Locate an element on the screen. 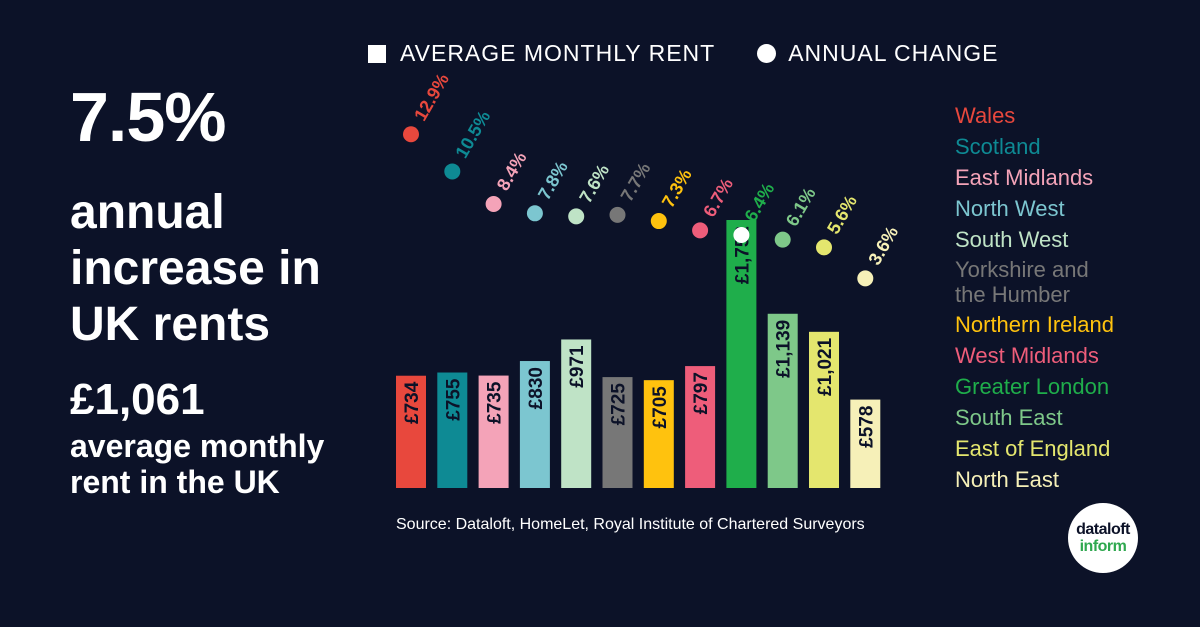 This screenshot has width=1200, height=627. change-label-south-west: 7.6% is located at coordinates (594, 184).